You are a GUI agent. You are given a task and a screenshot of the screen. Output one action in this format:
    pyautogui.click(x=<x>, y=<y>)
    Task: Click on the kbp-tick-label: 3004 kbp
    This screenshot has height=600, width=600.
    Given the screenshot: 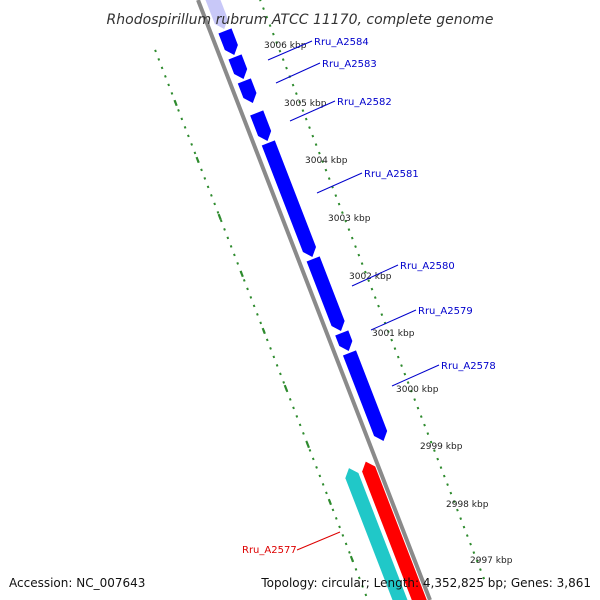 What is the action you would take?
    pyautogui.click(x=326, y=161)
    